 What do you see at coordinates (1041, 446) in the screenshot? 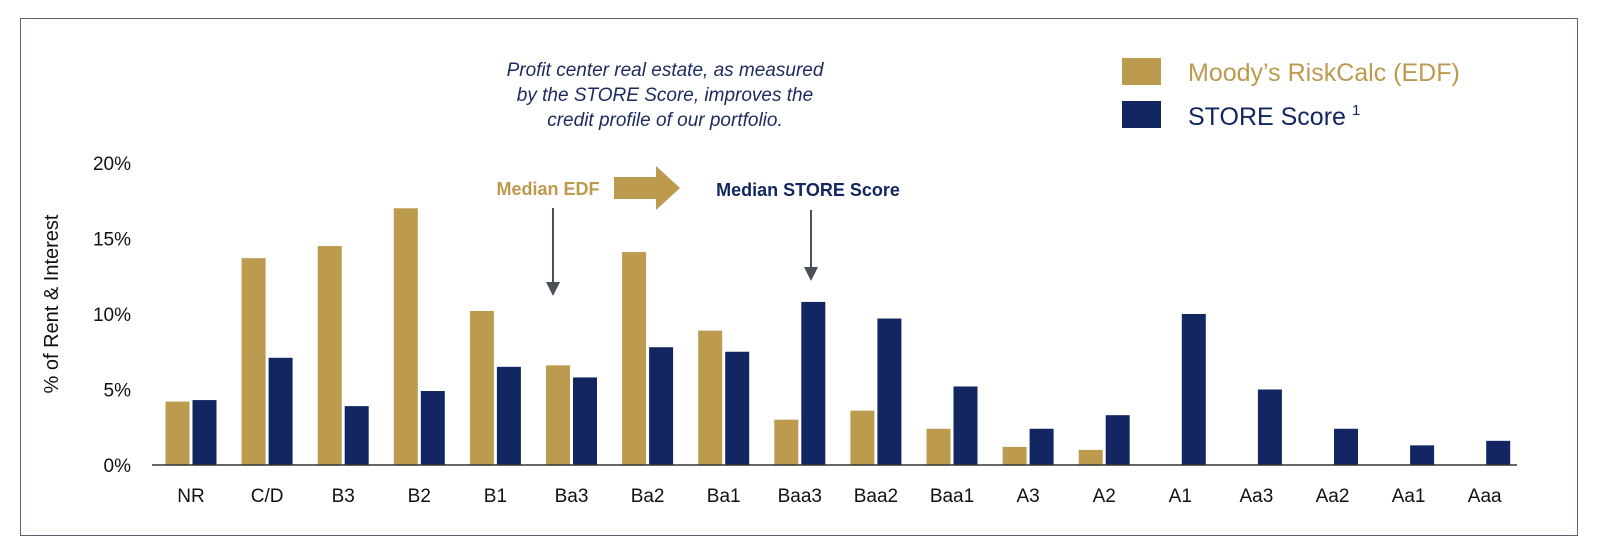
I see `bar-store-a3` at bounding box center [1041, 446].